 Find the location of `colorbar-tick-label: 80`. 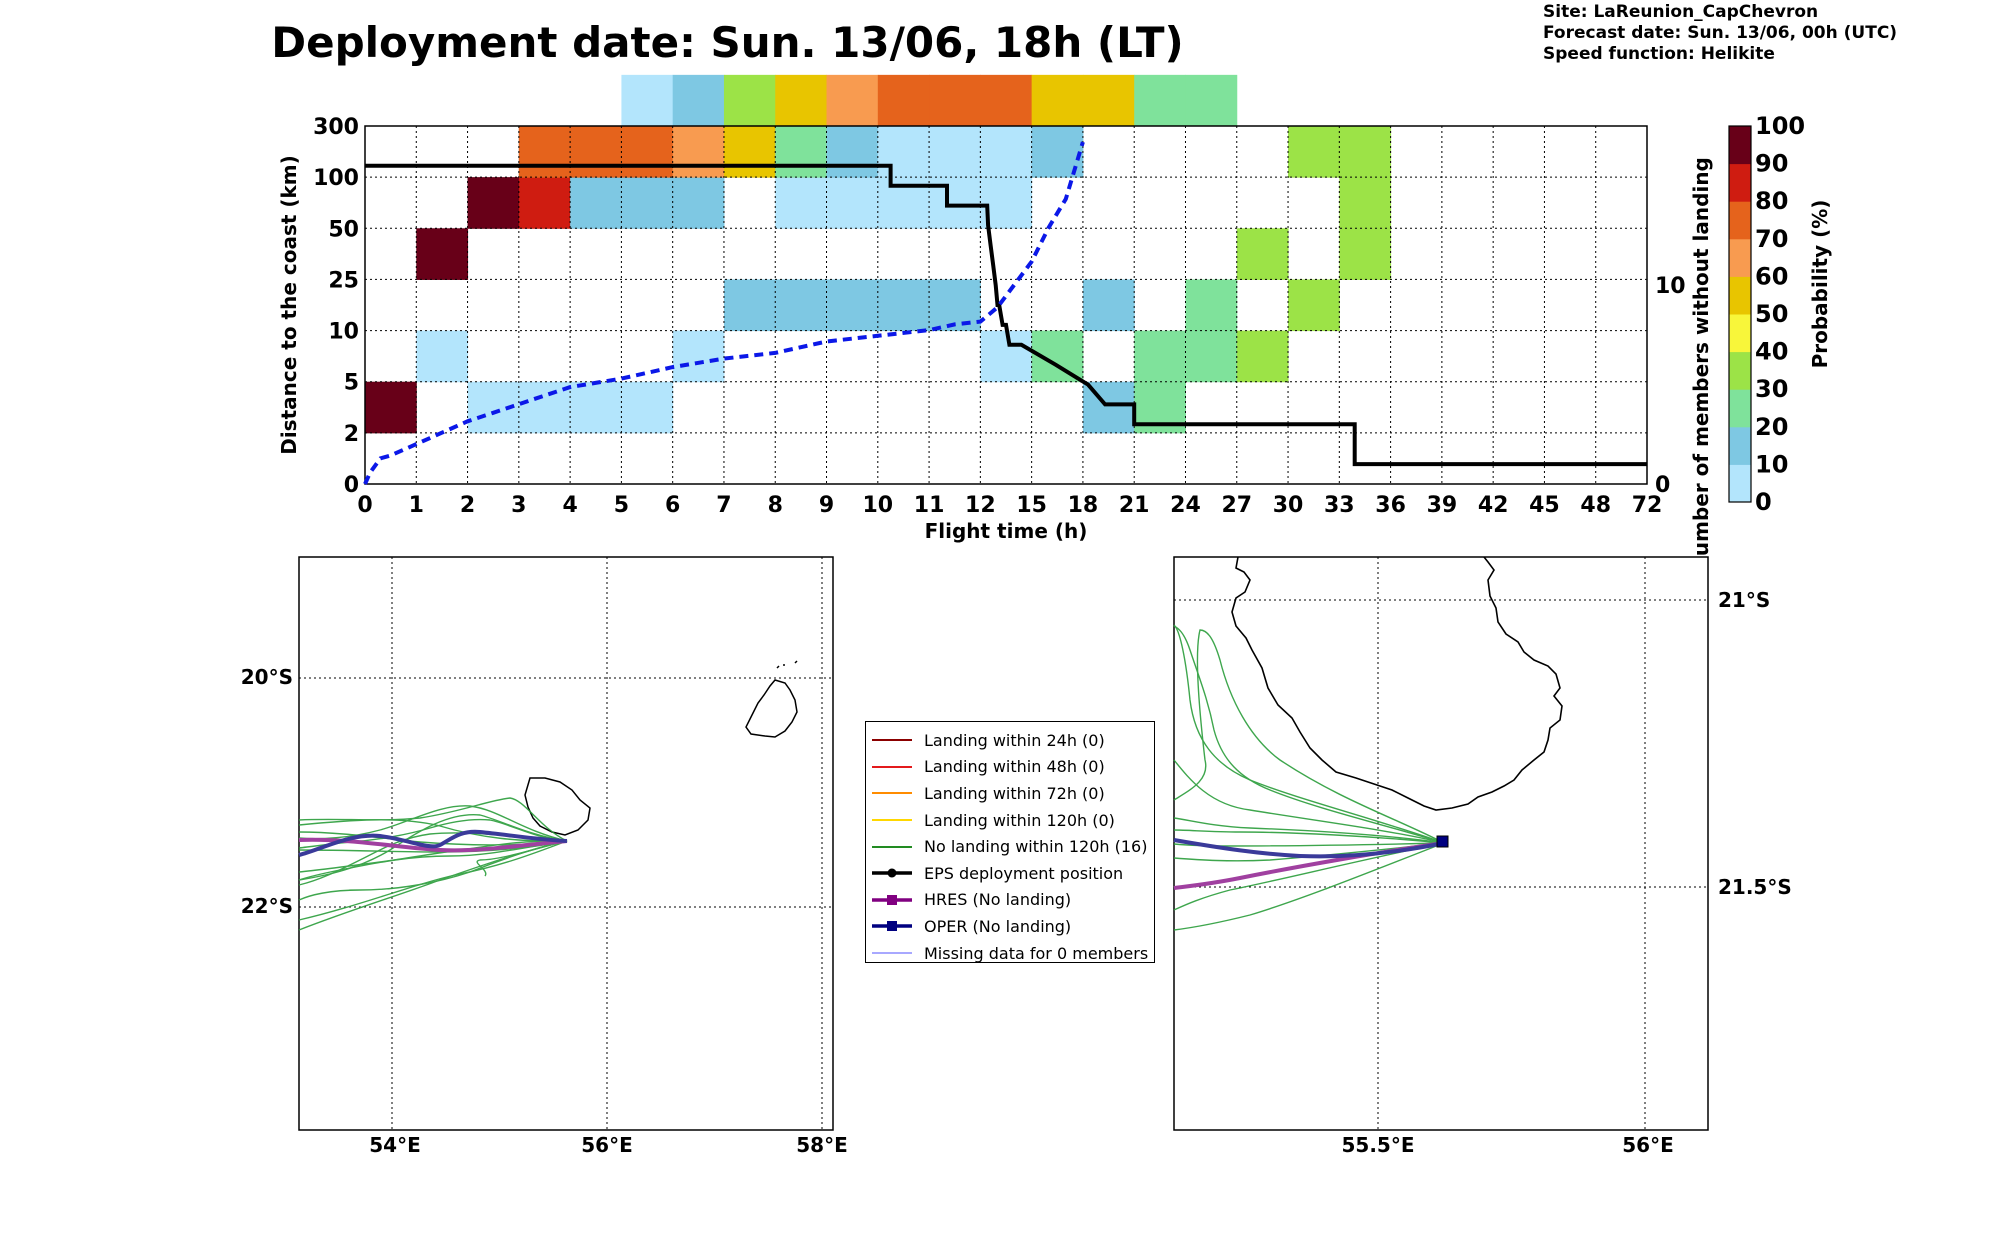

colorbar-tick-label: 80 is located at coordinates (1771, 201).